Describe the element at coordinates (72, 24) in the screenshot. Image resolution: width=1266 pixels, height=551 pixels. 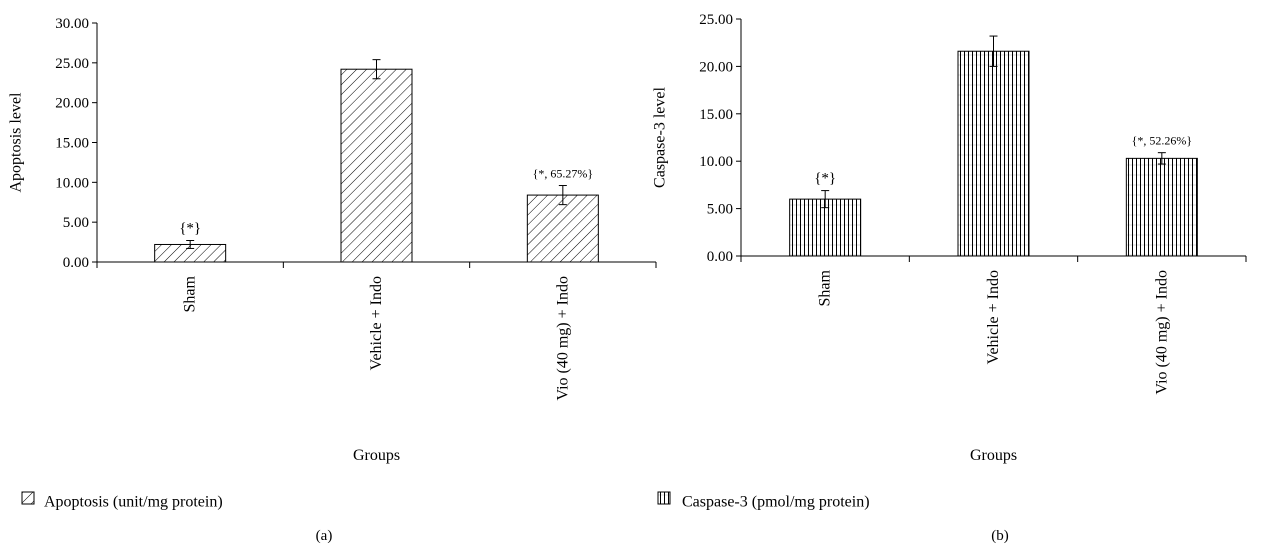
I see `y-tick-label: 30.00` at that location.